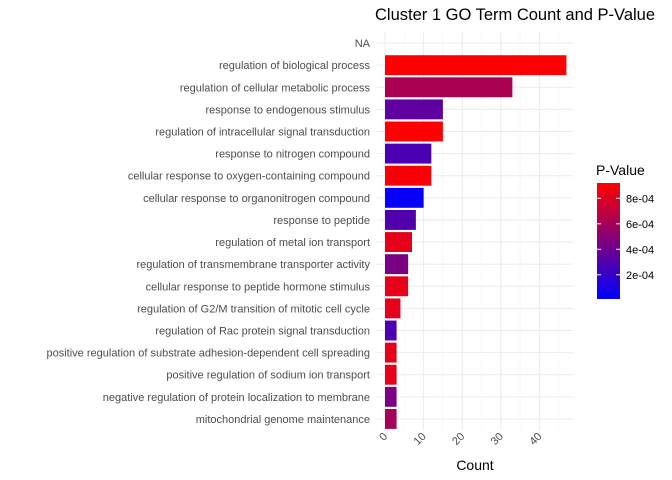 The width and height of the screenshot is (672, 480). Describe the element at coordinates (321, 221) in the screenshot. I see `y-tick-label: response to peptide` at that location.